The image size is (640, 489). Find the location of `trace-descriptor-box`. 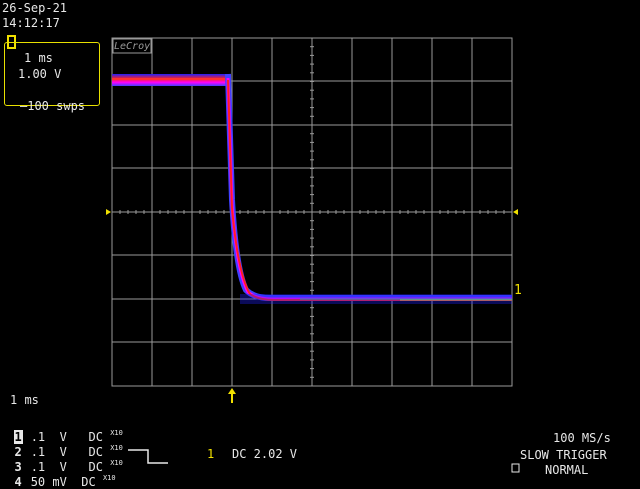

trace-descriptor-box is located at coordinates (52, 74).